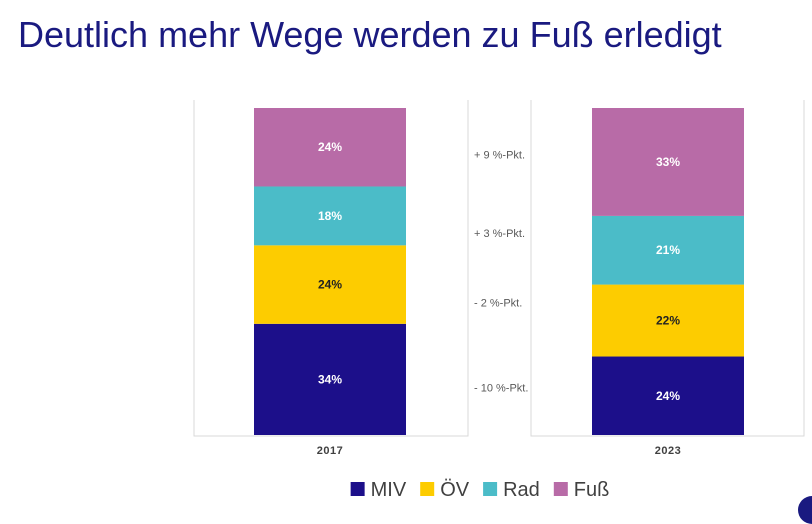  I want to click on data-label-2023-miv: 24%, so click(668, 396).